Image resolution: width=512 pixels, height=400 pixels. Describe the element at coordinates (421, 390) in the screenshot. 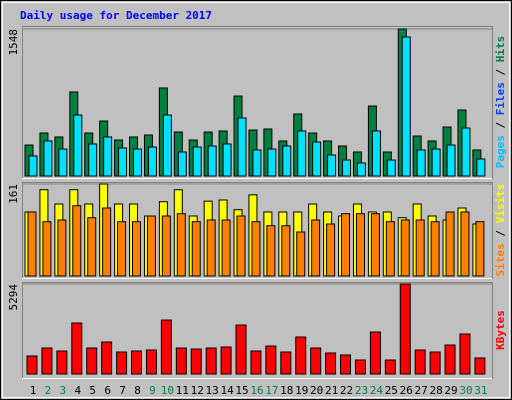

I see `x-tick-label: 27` at that location.